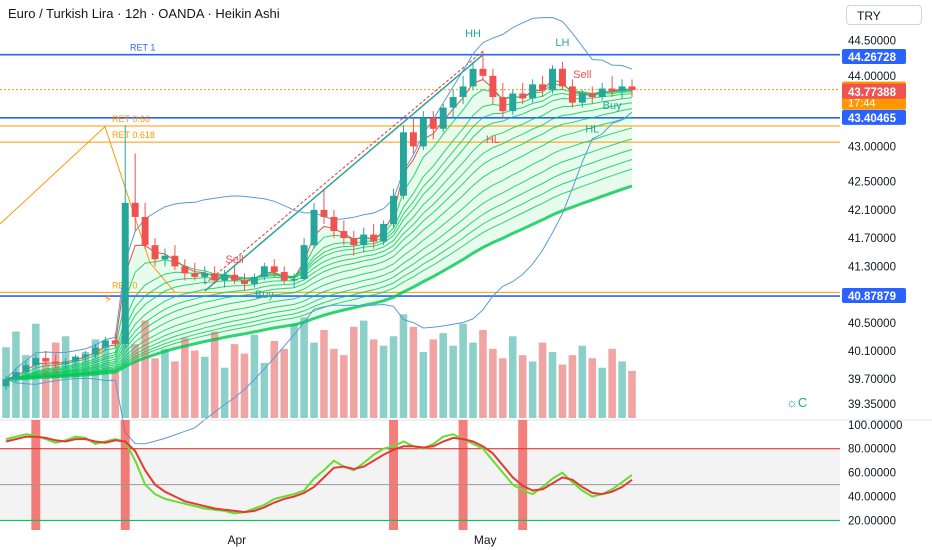 This screenshot has height=550, width=932. What do you see at coordinates (872, 147) in the screenshot?
I see `price-tick-label: 43.00000` at bounding box center [872, 147].